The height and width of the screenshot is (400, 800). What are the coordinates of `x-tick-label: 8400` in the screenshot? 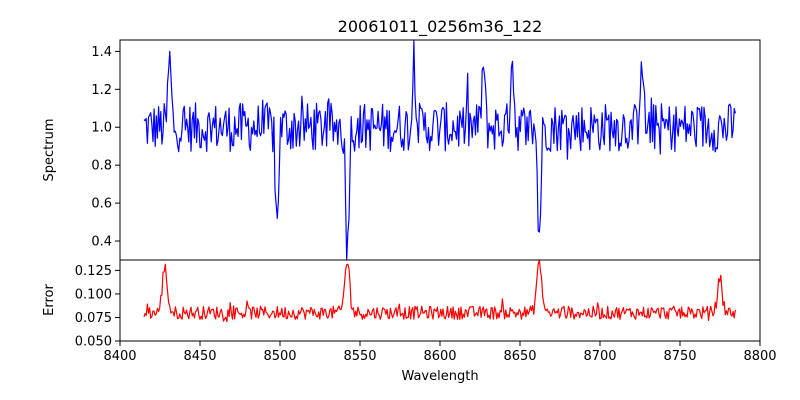 It's located at (119, 356).